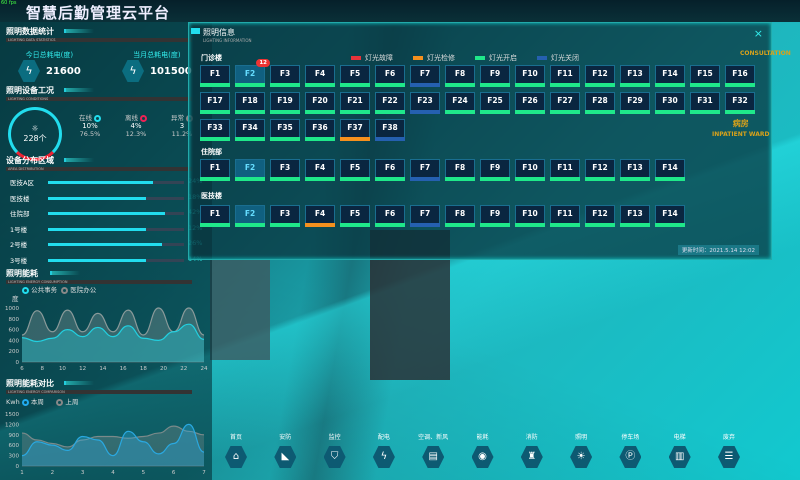  I want to click on nav-home: 首页 ⌂, so click(236, 450).